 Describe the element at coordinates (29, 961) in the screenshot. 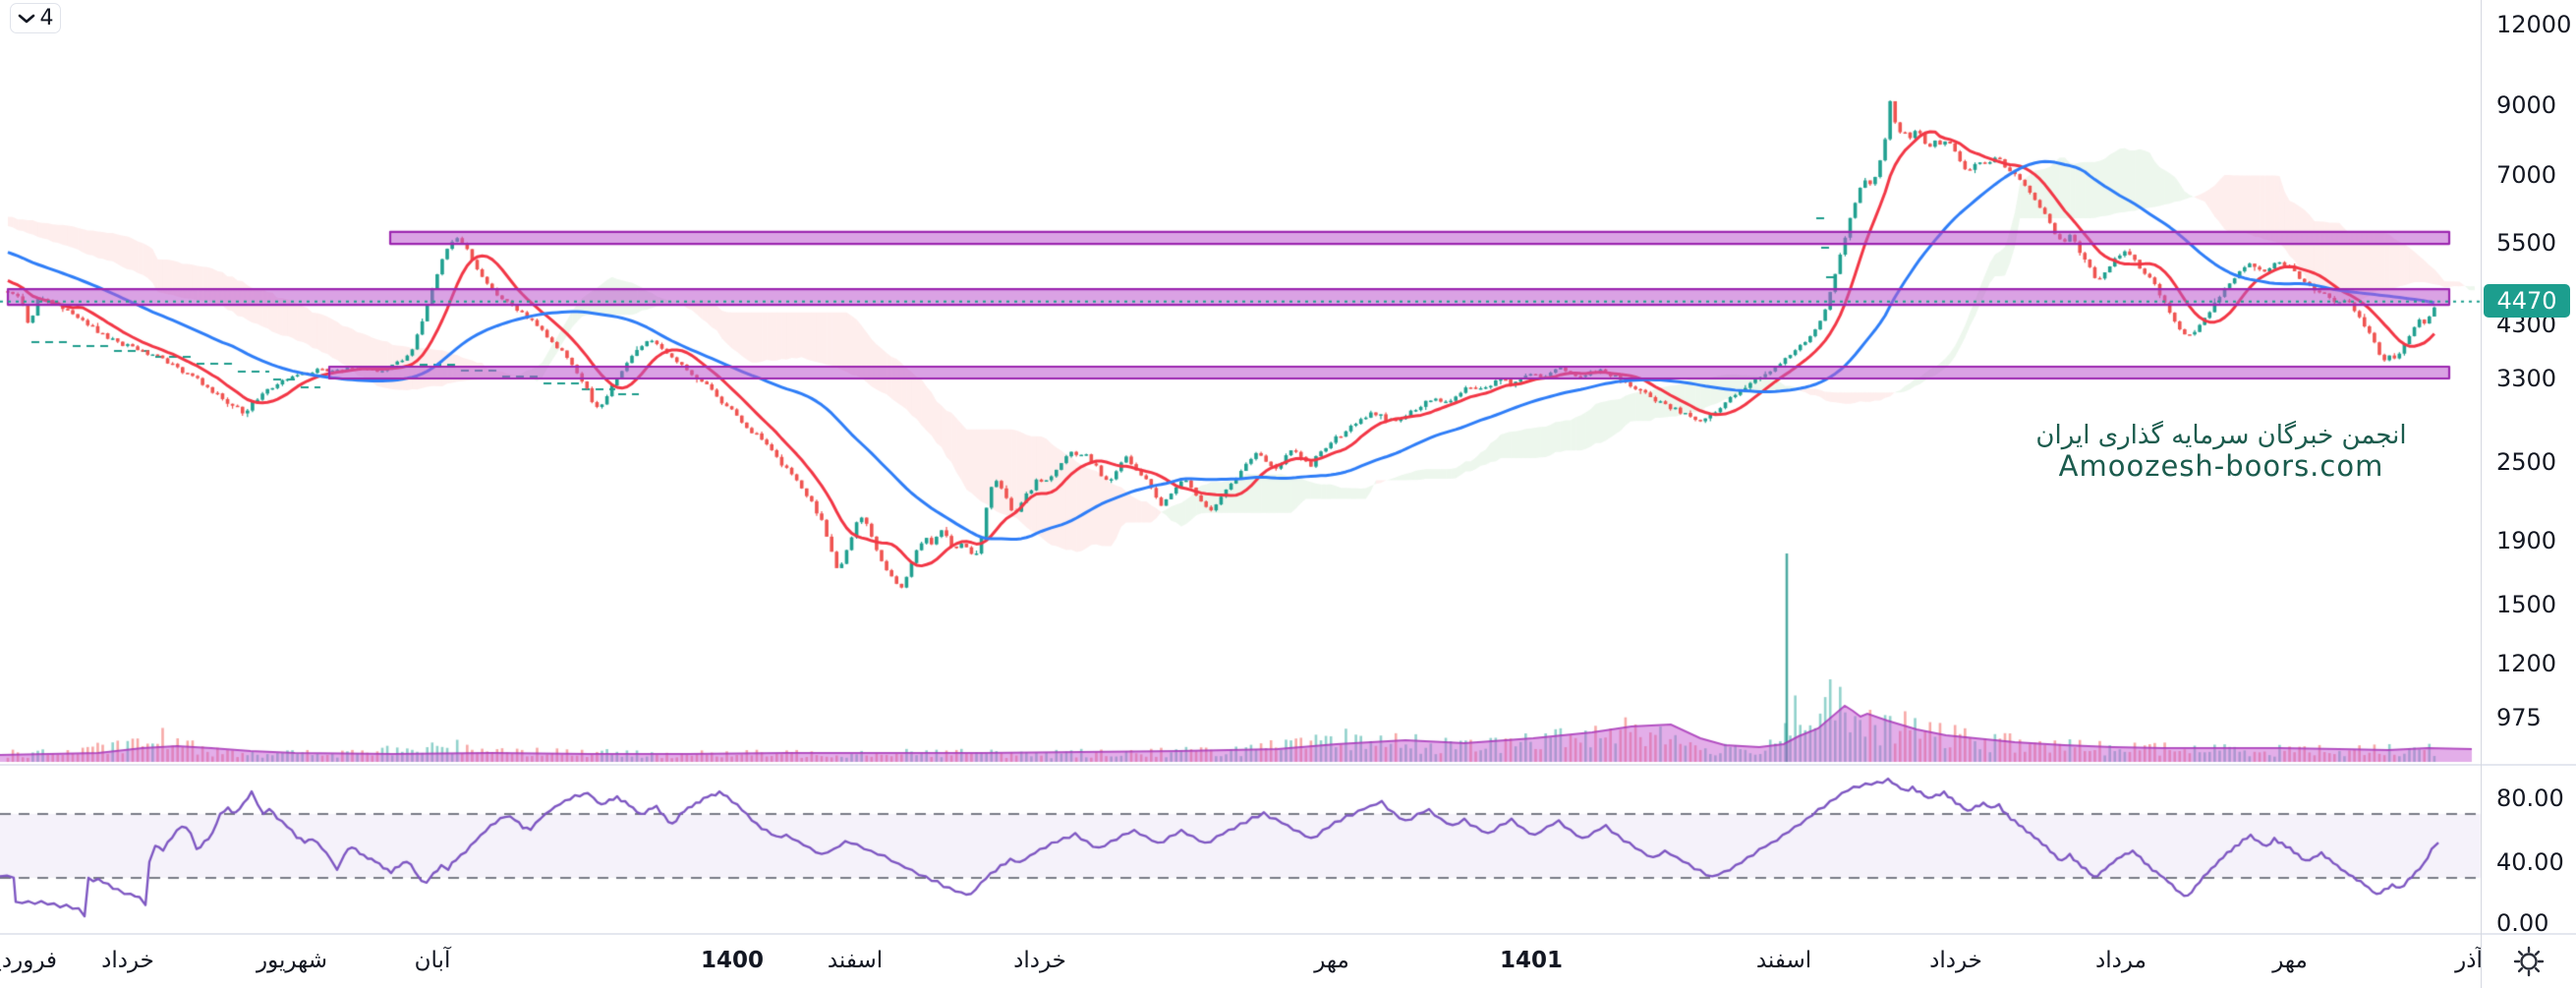

I see `time-axis-label: فروردین` at that location.